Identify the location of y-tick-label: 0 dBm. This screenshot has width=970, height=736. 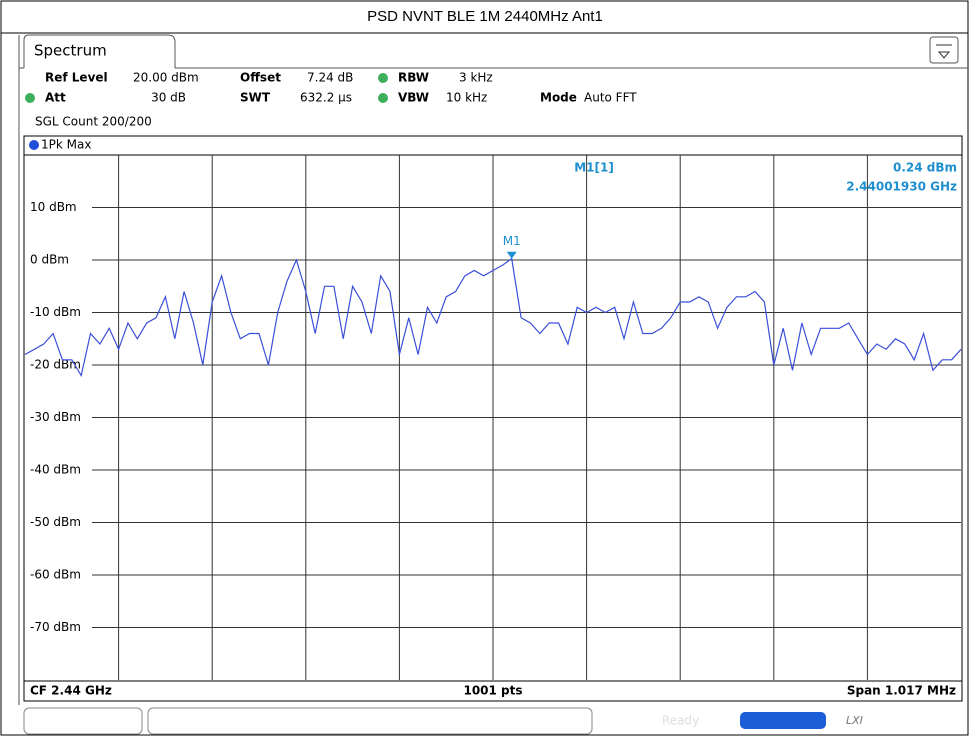
(49, 260).